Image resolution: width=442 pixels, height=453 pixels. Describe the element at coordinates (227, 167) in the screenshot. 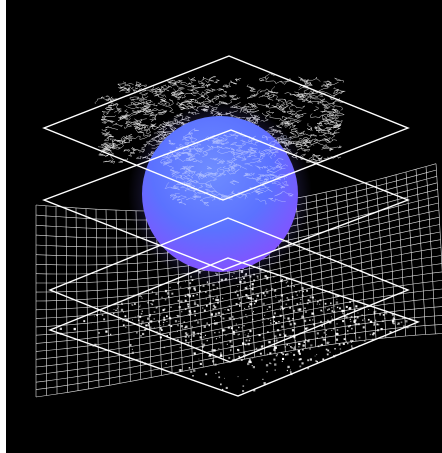

I see `sphere-contour-overlay` at that location.